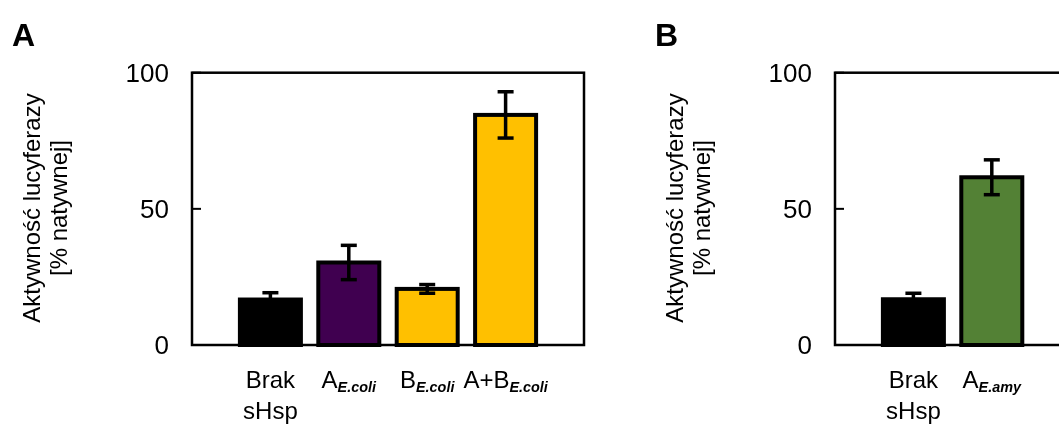 This screenshot has width=1059, height=432. I want to click on x-tick-label: B$_{E.coli}$, so click(428, 381).